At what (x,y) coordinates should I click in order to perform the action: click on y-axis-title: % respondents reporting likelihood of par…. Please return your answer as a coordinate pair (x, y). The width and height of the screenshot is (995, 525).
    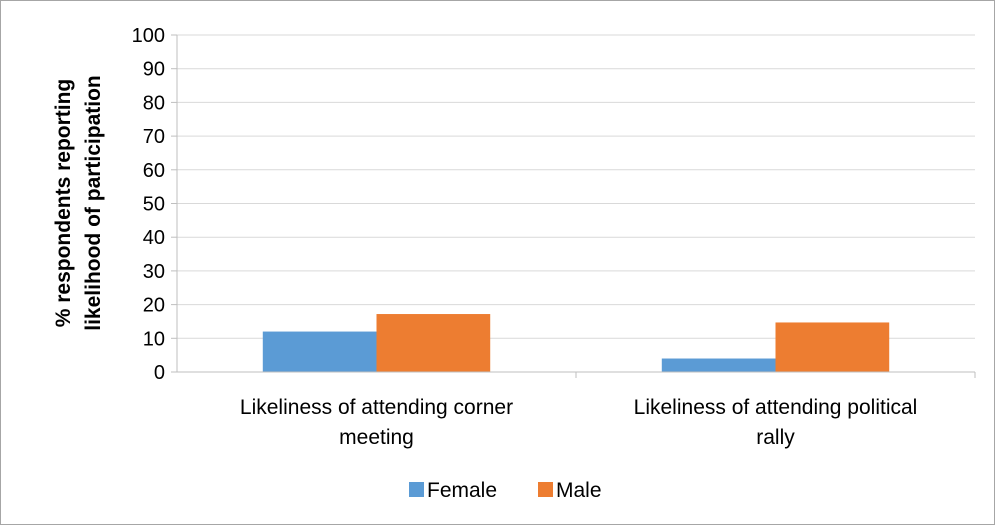
    Looking at the image, I should click on (78, 203).